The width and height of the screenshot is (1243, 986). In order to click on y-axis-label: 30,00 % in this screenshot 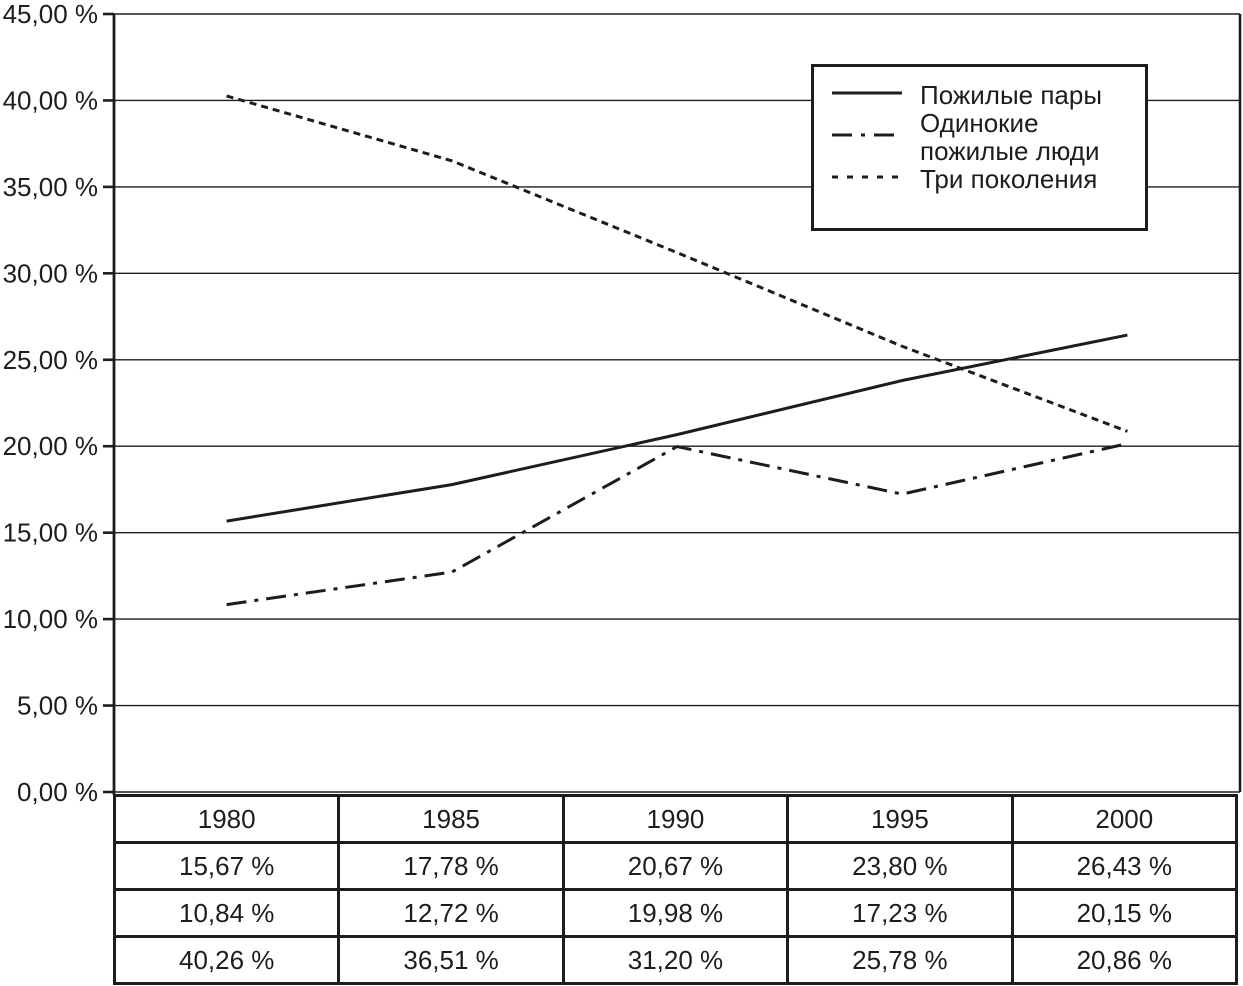, I will do `click(50, 273)`.